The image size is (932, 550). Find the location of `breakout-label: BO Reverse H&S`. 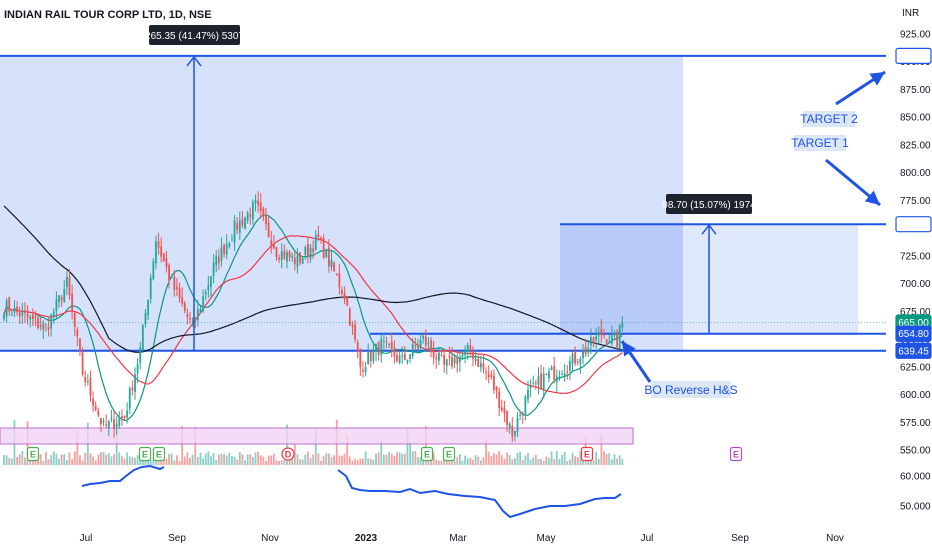

breakout-label: BO Reverse H&S is located at coordinates (690, 390).